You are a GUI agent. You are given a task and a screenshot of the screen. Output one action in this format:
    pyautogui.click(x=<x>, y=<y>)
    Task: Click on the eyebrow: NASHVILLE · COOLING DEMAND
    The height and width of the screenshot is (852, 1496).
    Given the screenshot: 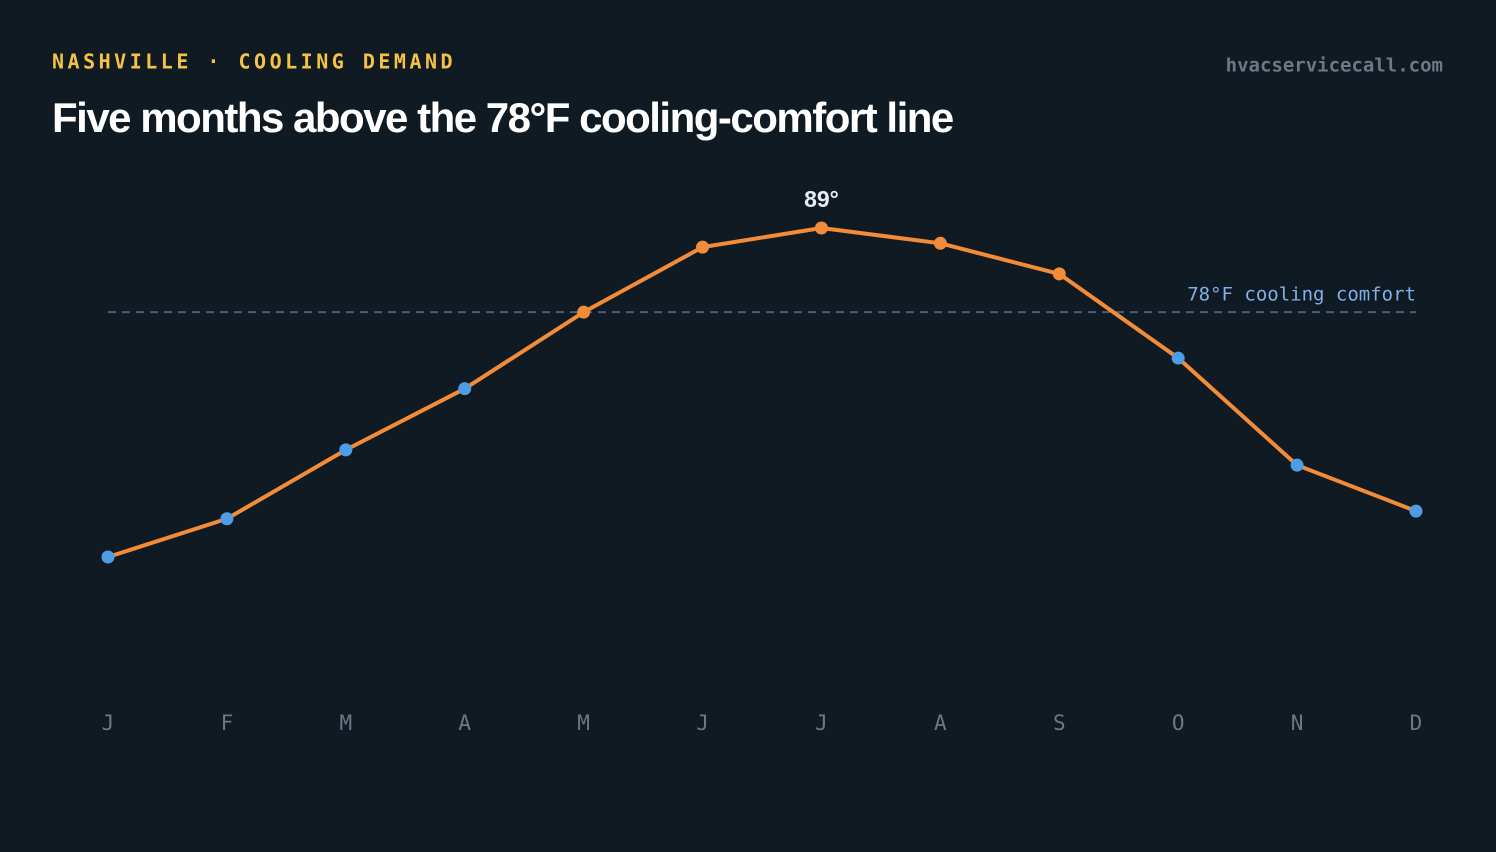 What is the action you would take?
    pyautogui.click(x=254, y=62)
    